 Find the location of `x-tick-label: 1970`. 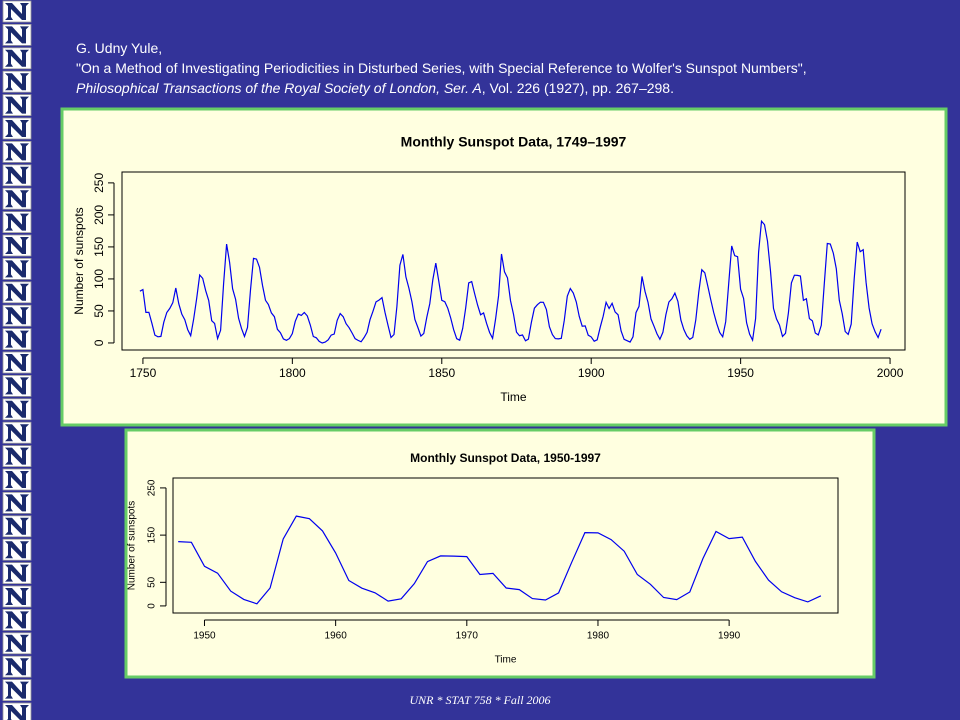

x-tick-label: 1970 is located at coordinates (467, 636).